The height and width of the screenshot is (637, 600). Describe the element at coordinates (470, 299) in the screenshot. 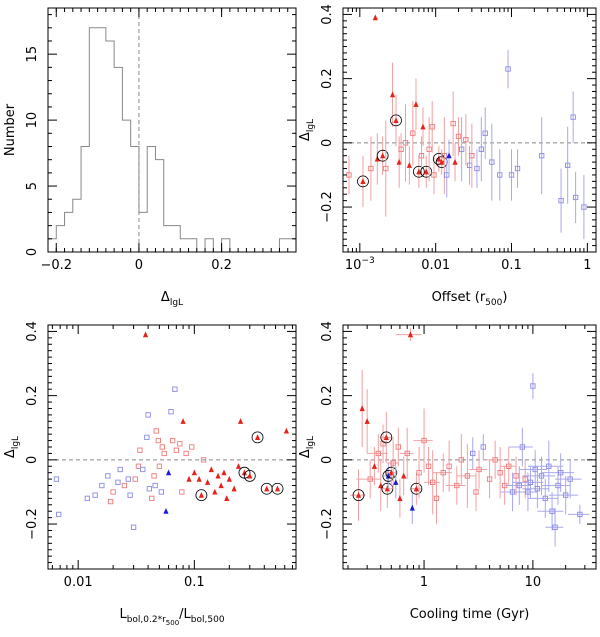

I see `x-axis-label: Offset (r500)` at that location.